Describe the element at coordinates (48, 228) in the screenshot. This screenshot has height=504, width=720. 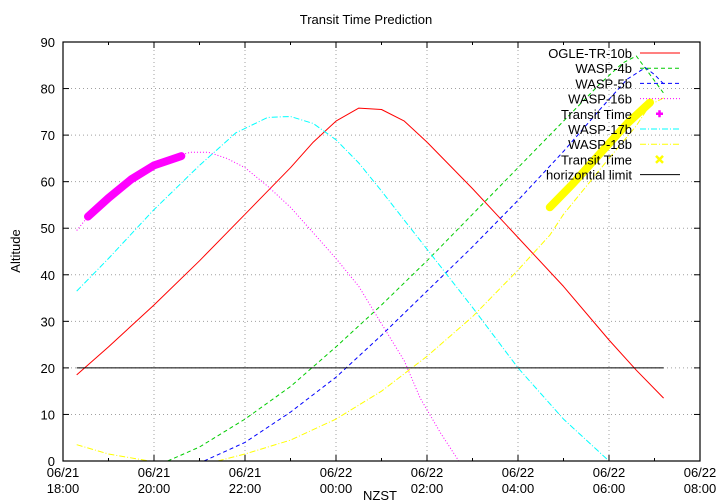
I see `y-tick-label: 50` at that location.